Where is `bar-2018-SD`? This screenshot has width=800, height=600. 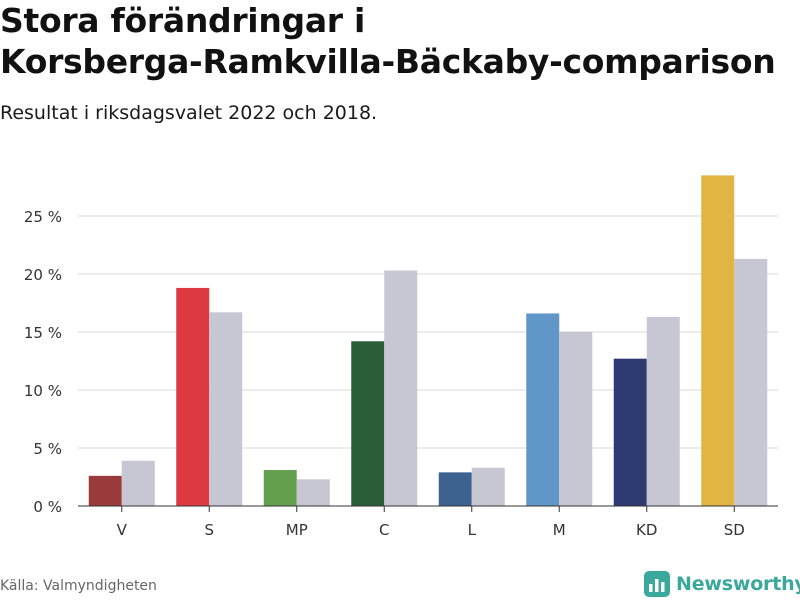 bar-2018-SD is located at coordinates (751, 382).